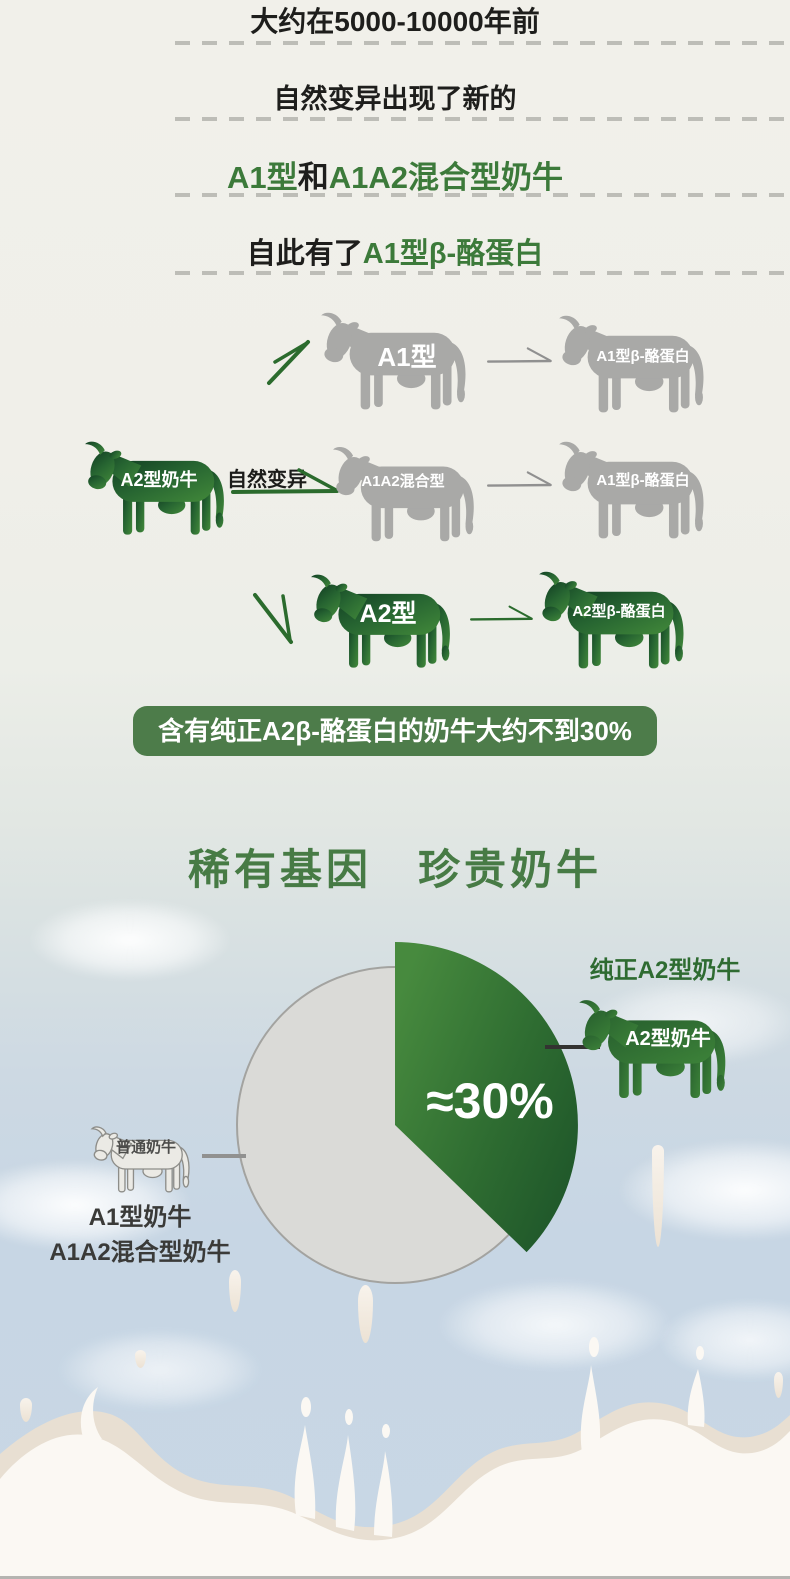 The image size is (790, 1579). I want to click on a2-cow-label: A2型, so click(388, 614).